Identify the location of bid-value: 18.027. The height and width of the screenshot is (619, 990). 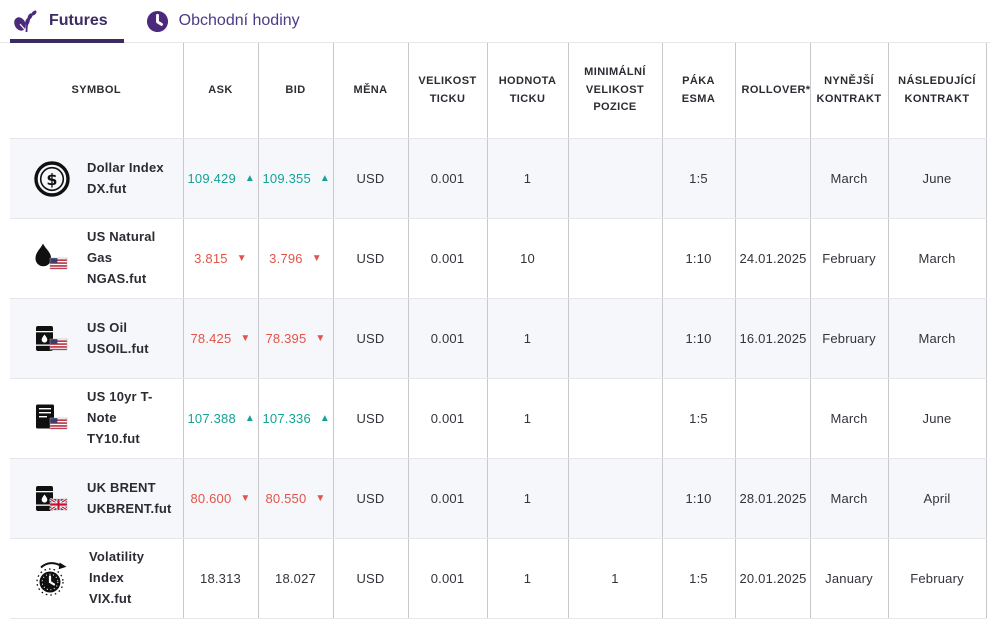
(295, 578).